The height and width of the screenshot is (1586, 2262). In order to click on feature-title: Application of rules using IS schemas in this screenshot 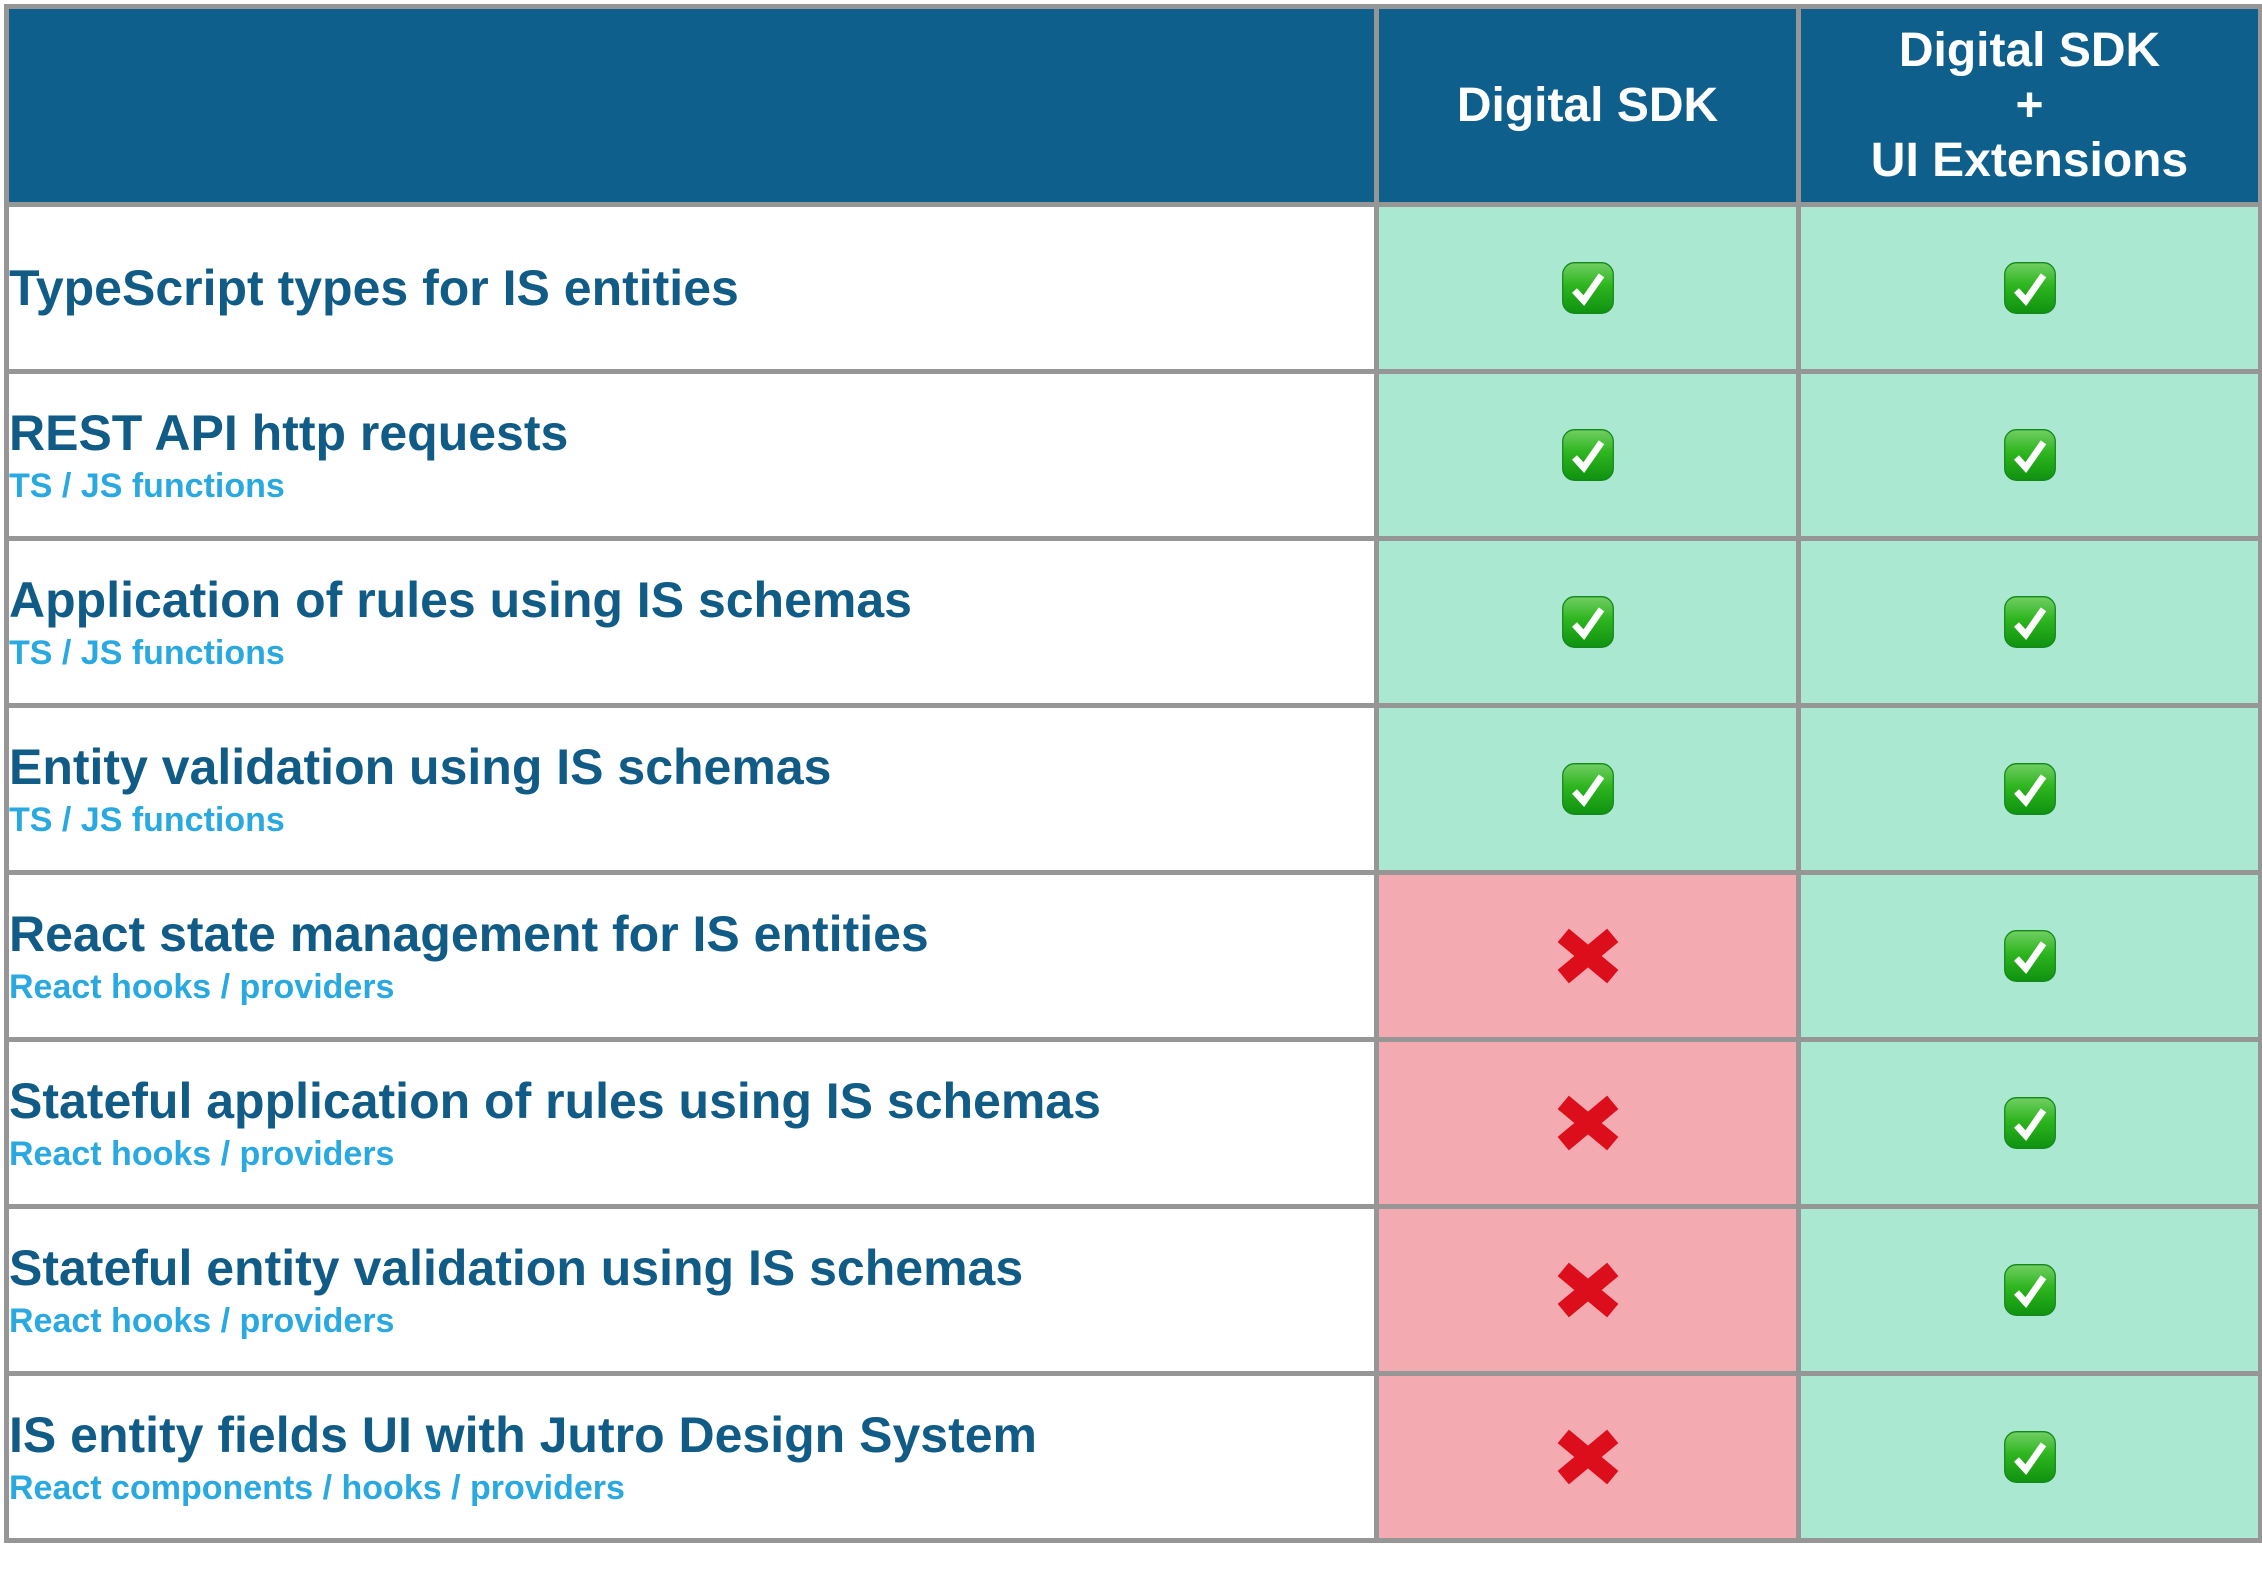, I will do `click(460, 599)`.